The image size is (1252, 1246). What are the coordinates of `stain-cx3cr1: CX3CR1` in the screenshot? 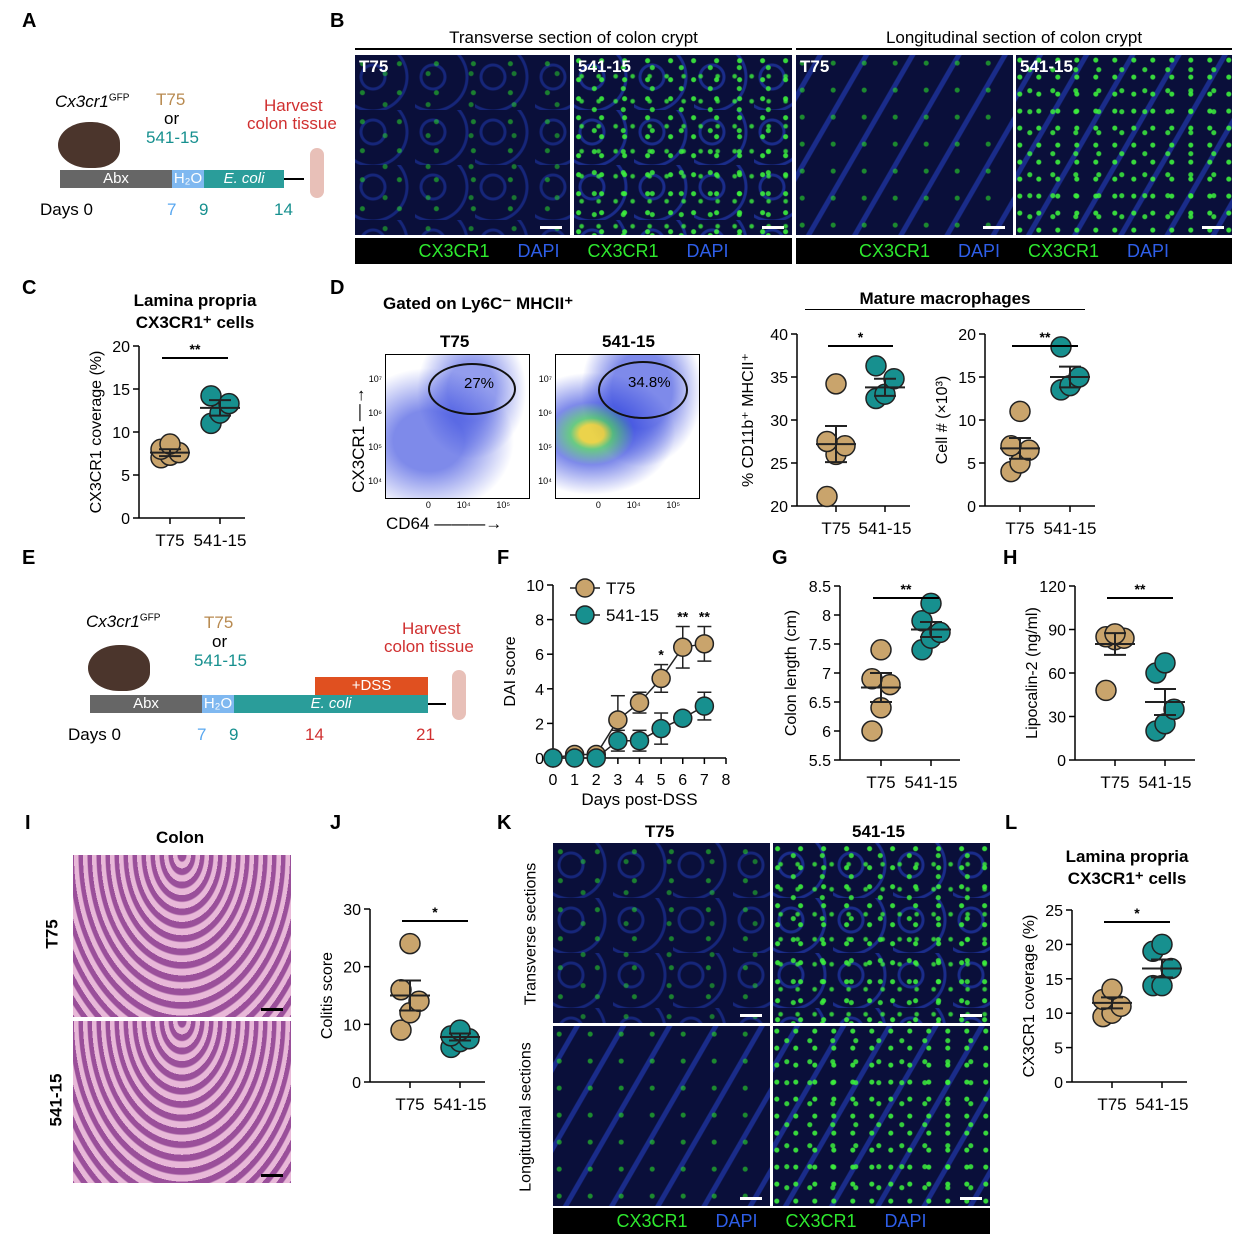 It's located at (623, 250).